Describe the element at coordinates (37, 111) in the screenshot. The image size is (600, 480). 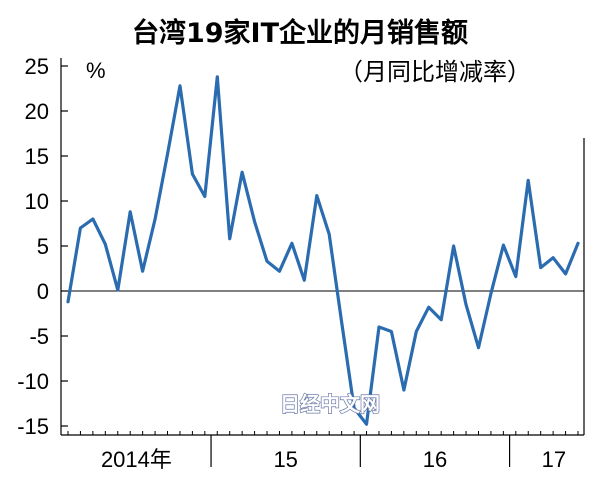
I see `y-tick-label: 20` at that location.